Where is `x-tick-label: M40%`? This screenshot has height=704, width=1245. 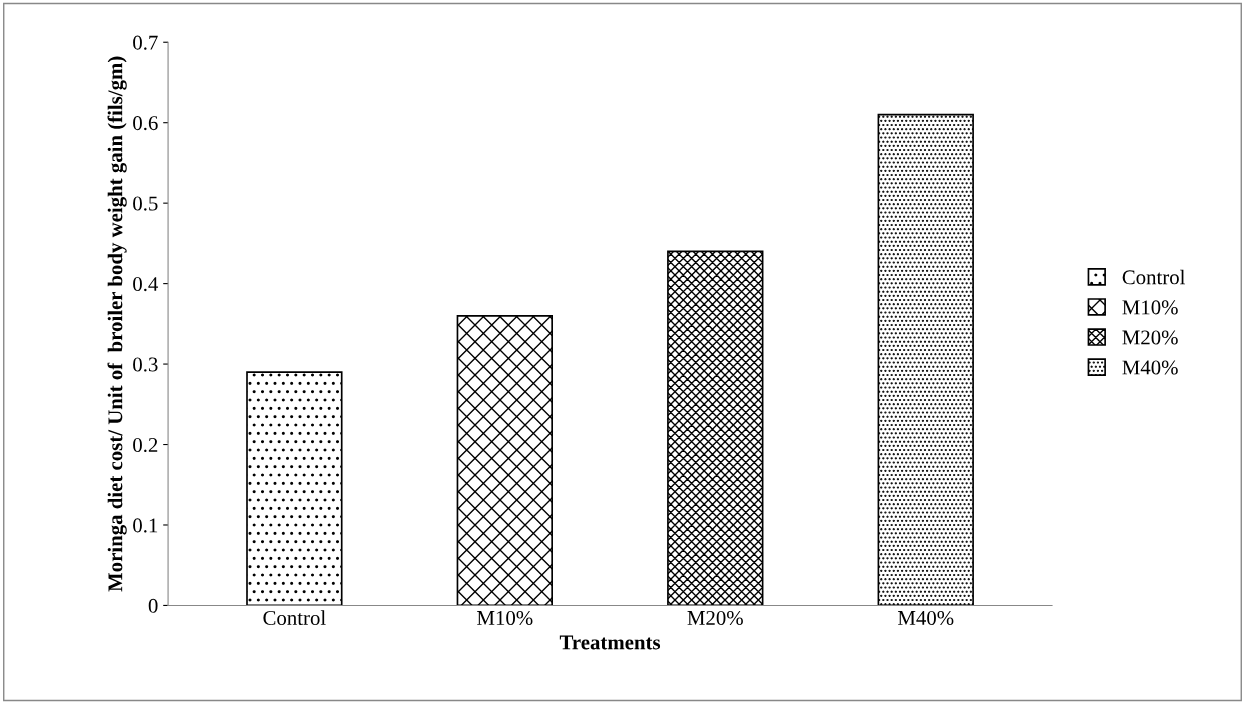 x-tick-label: M40% is located at coordinates (925, 618).